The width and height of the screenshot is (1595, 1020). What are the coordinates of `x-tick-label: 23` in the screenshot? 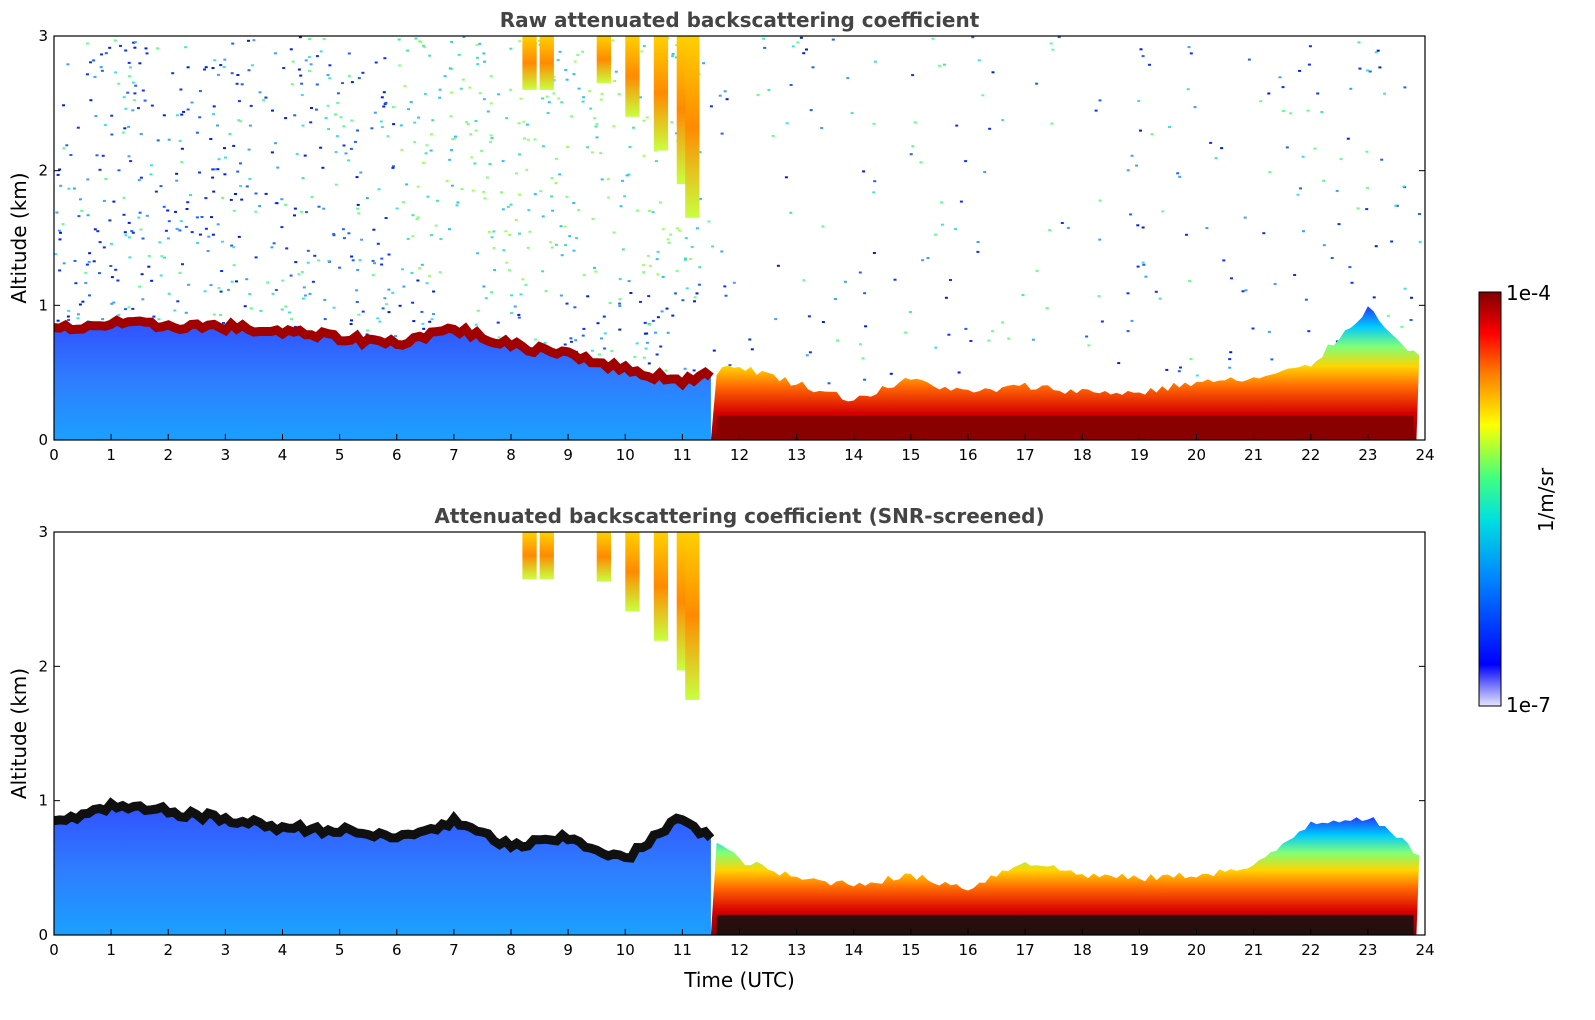 It's located at (1367, 950).